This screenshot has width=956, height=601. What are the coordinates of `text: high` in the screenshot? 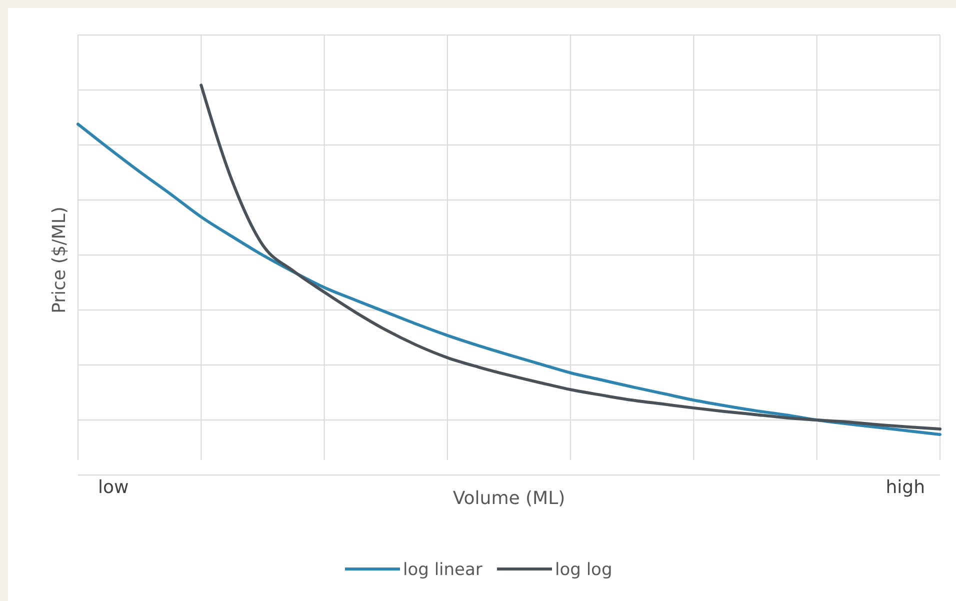 It's located at (905, 487).